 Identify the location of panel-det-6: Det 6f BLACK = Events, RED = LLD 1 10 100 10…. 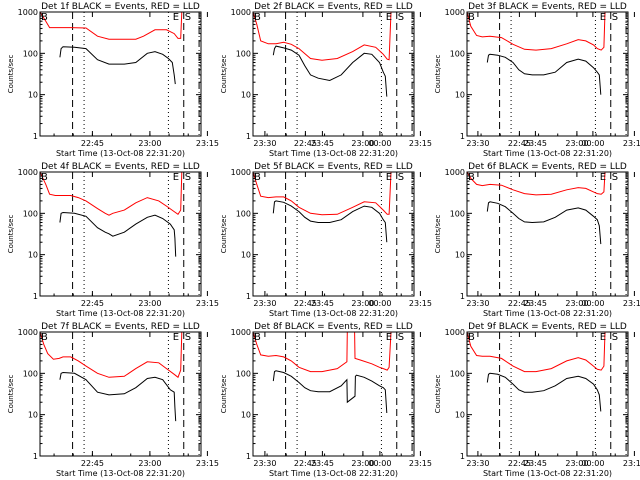
(537, 240).